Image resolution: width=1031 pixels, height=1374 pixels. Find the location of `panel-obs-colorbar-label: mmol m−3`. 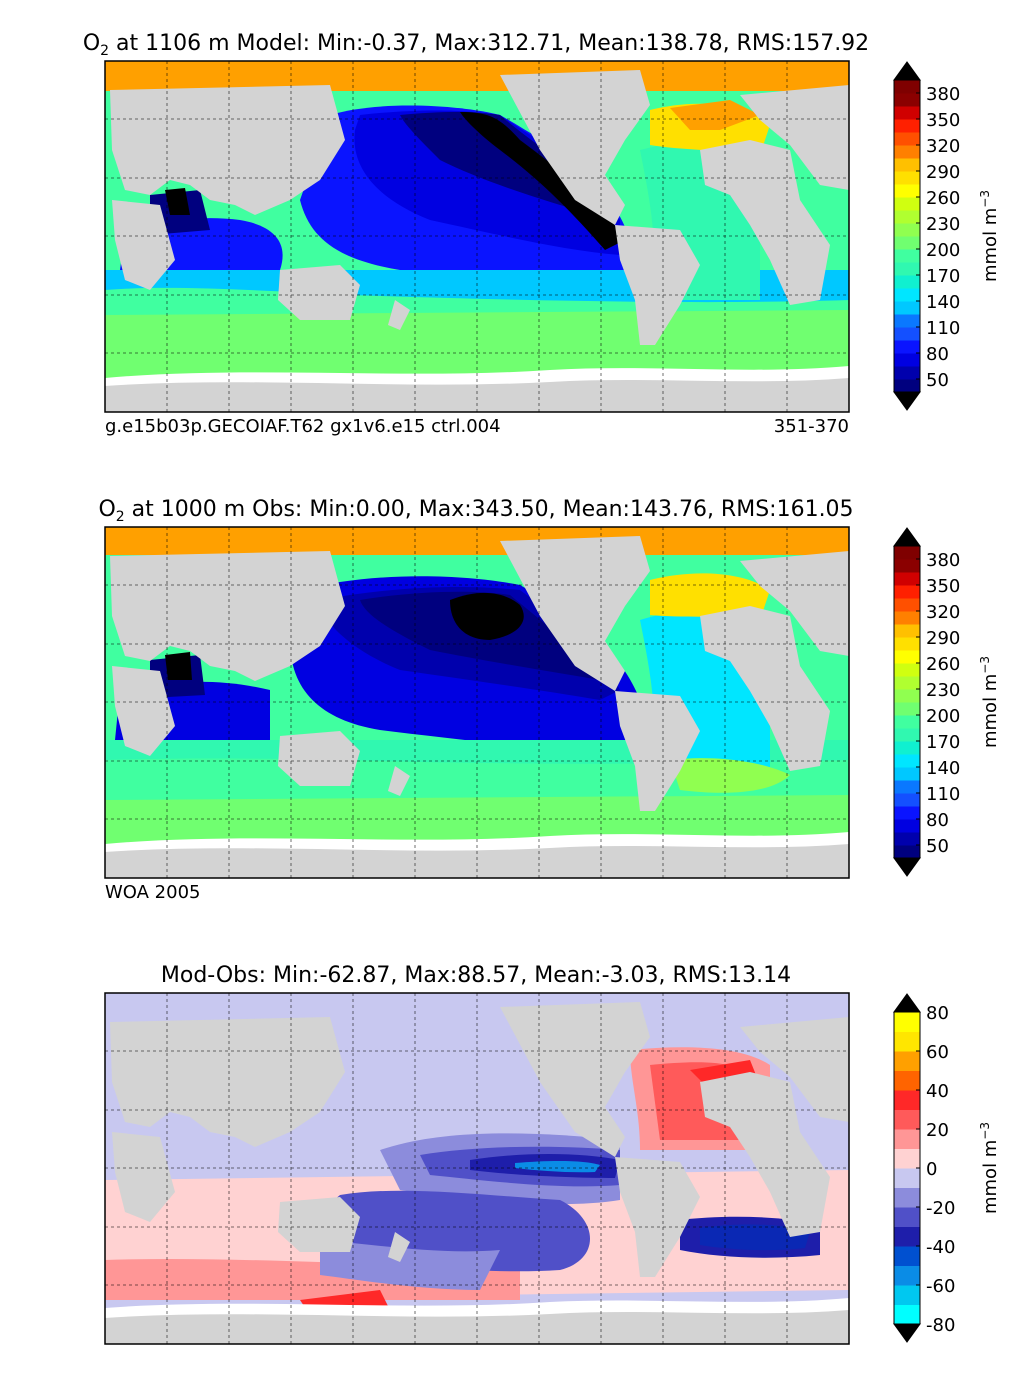

panel-obs-colorbar-label: mmol m−3 is located at coordinates (989, 702).